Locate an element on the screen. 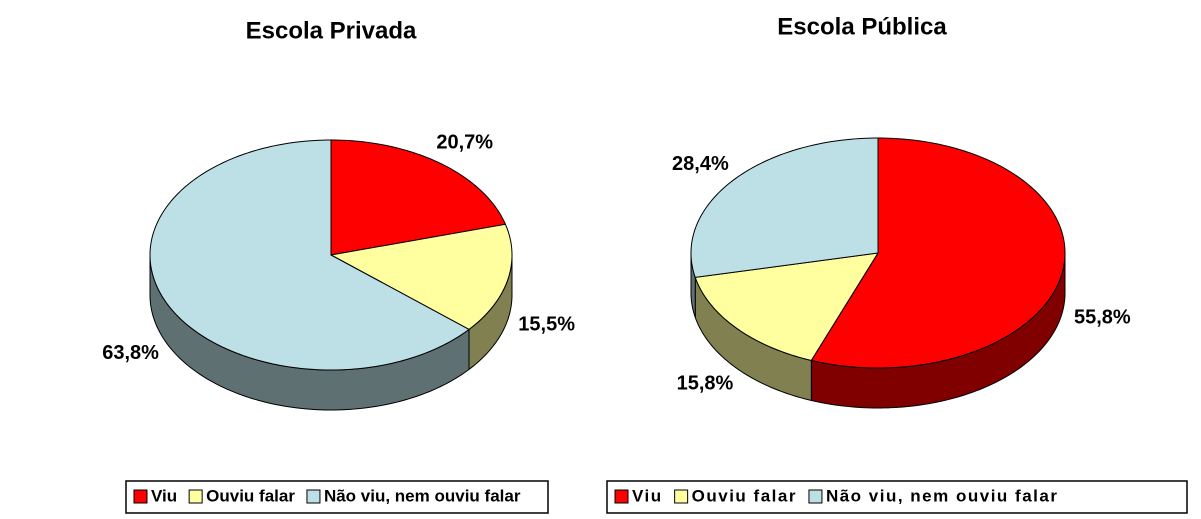  value-label: 28,4% is located at coordinates (700, 164).